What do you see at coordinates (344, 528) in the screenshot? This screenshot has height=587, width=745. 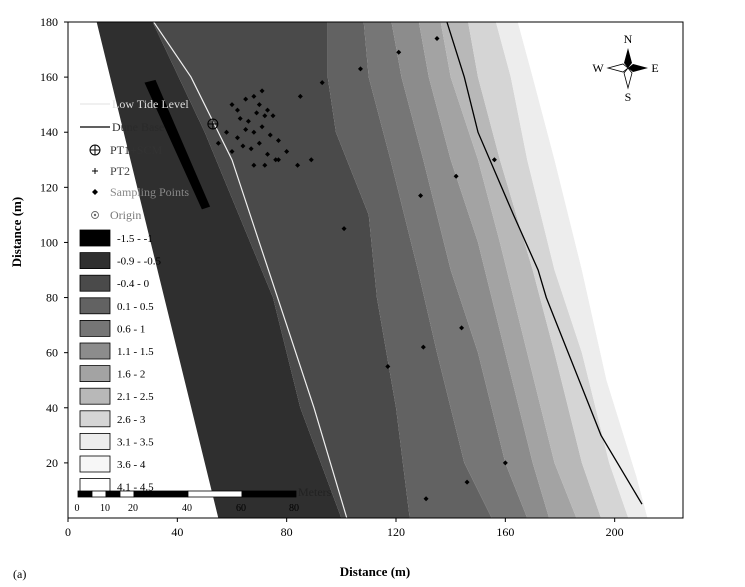 I see `x-axis-ticks: 0 40 80 120 160 200` at bounding box center [344, 528].